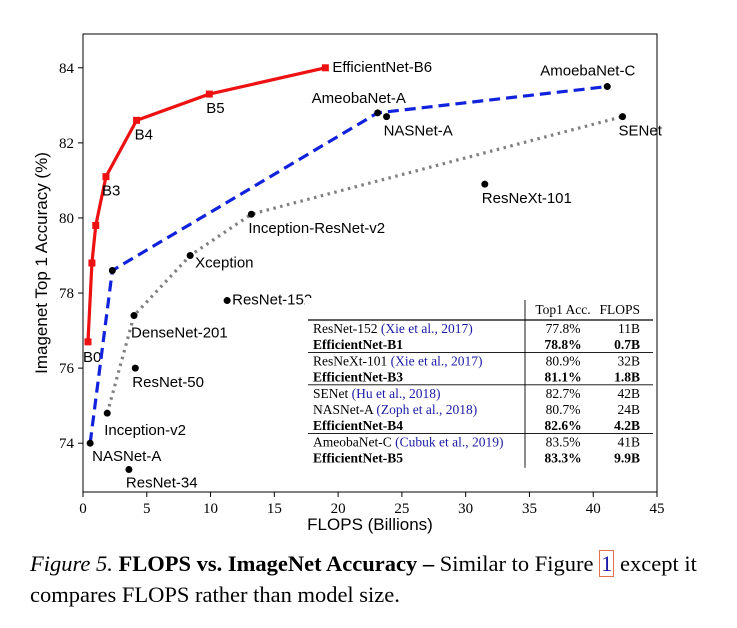 Image resolution: width=737 pixels, height=628 pixels. Describe the element at coordinates (67, 369) in the screenshot. I see `y-tick-label: 76` at that location.